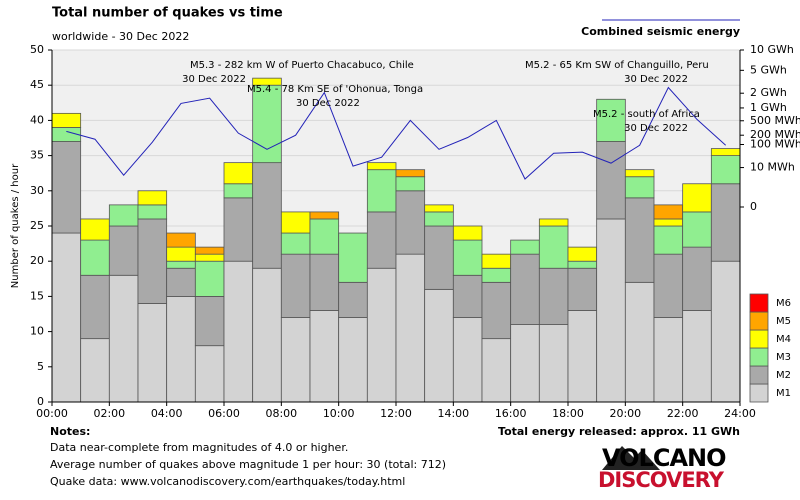  Describe the element at coordinates (70, 431) in the screenshot. I see `notes-title: Notes:` at that location.